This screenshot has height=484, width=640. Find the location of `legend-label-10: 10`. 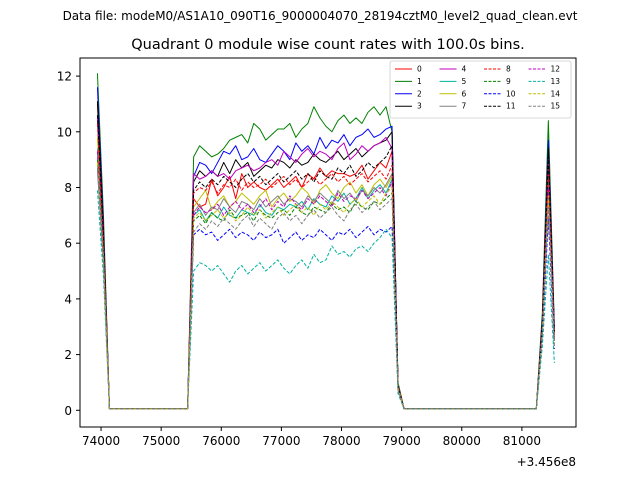

legend-label-10: 10 is located at coordinates (511, 93).